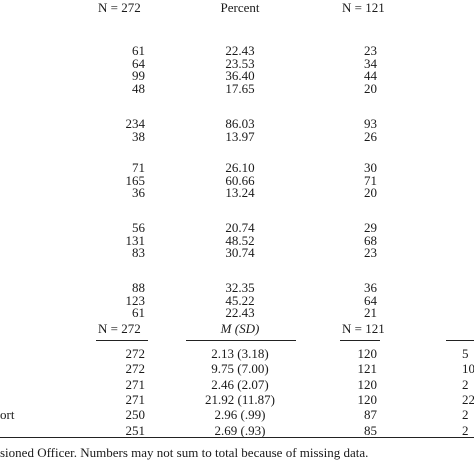 This screenshot has width=474, height=474. What do you see at coordinates (370, 123) in the screenshot?
I see `cell-count-2: 93` at bounding box center [370, 123].